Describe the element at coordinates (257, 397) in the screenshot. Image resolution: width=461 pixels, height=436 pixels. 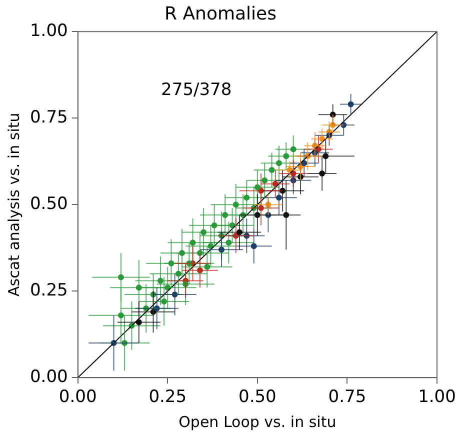
I see `x-tick-label: 0.50` at that location.